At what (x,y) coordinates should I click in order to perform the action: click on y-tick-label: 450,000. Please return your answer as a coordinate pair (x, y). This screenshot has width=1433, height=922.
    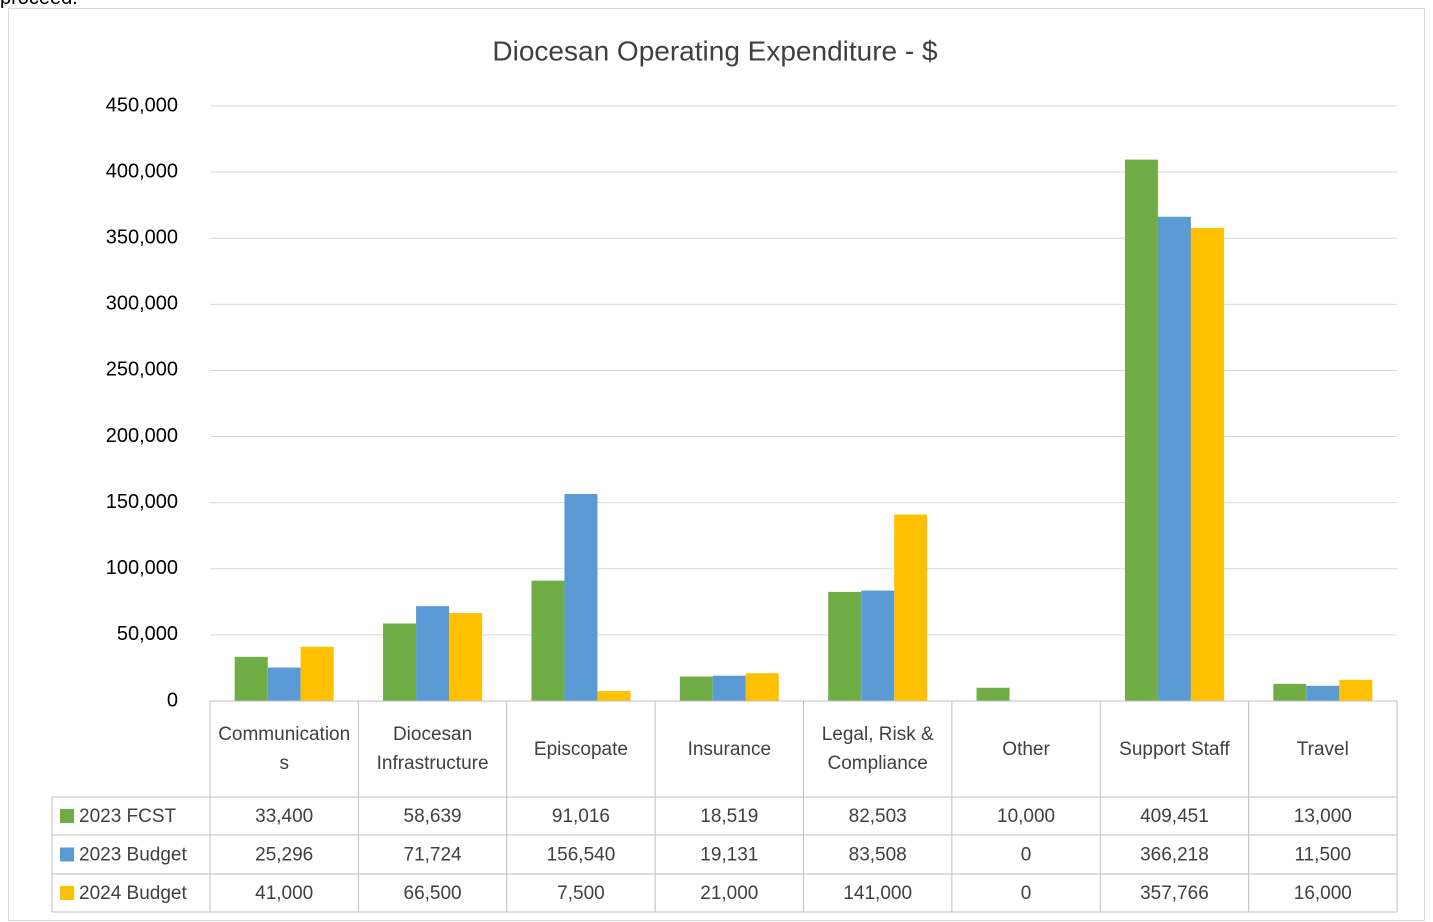
    Looking at the image, I should click on (142, 105).